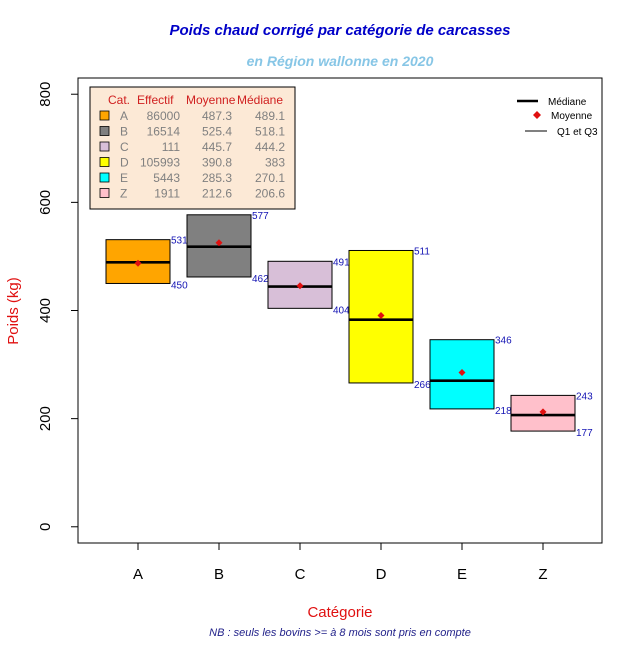 The width and height of the screenshot is (643, 647). I want to click on table-cell-mediane: 383, so click(275, 163).